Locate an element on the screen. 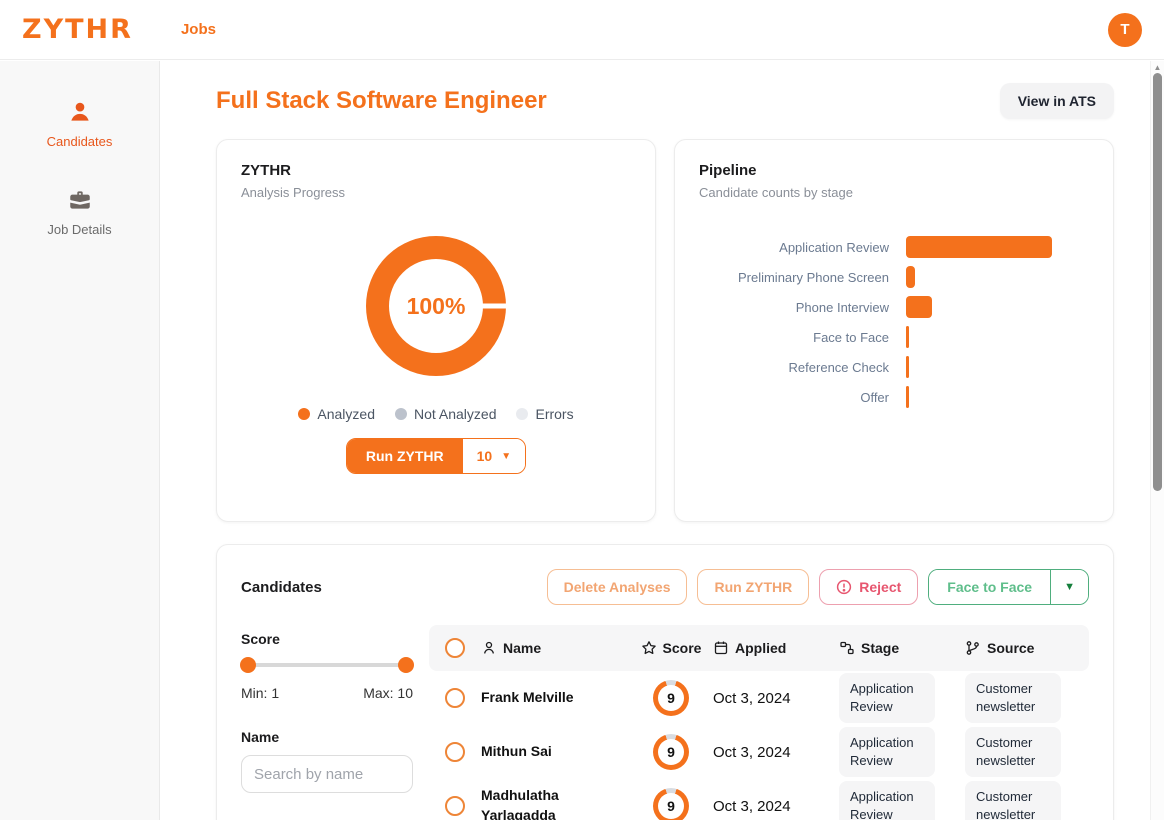 This screenshot has width=1164, height=820. sidebar-item-candidates: Candidates is located at coordinates (79, 124).